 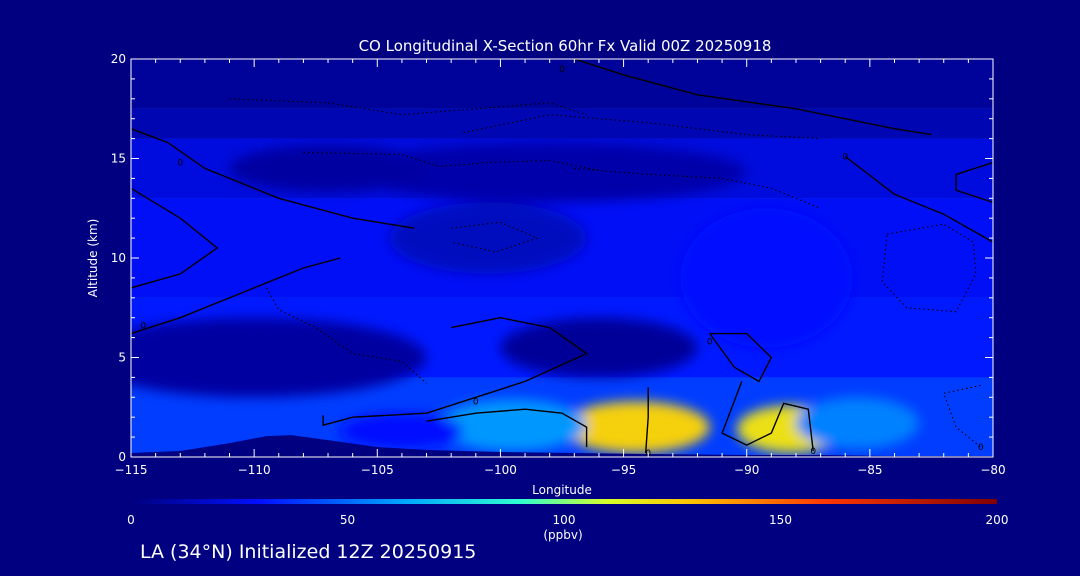 I want to click on x-tick-label-0: −115, so click(x=131, y=470).